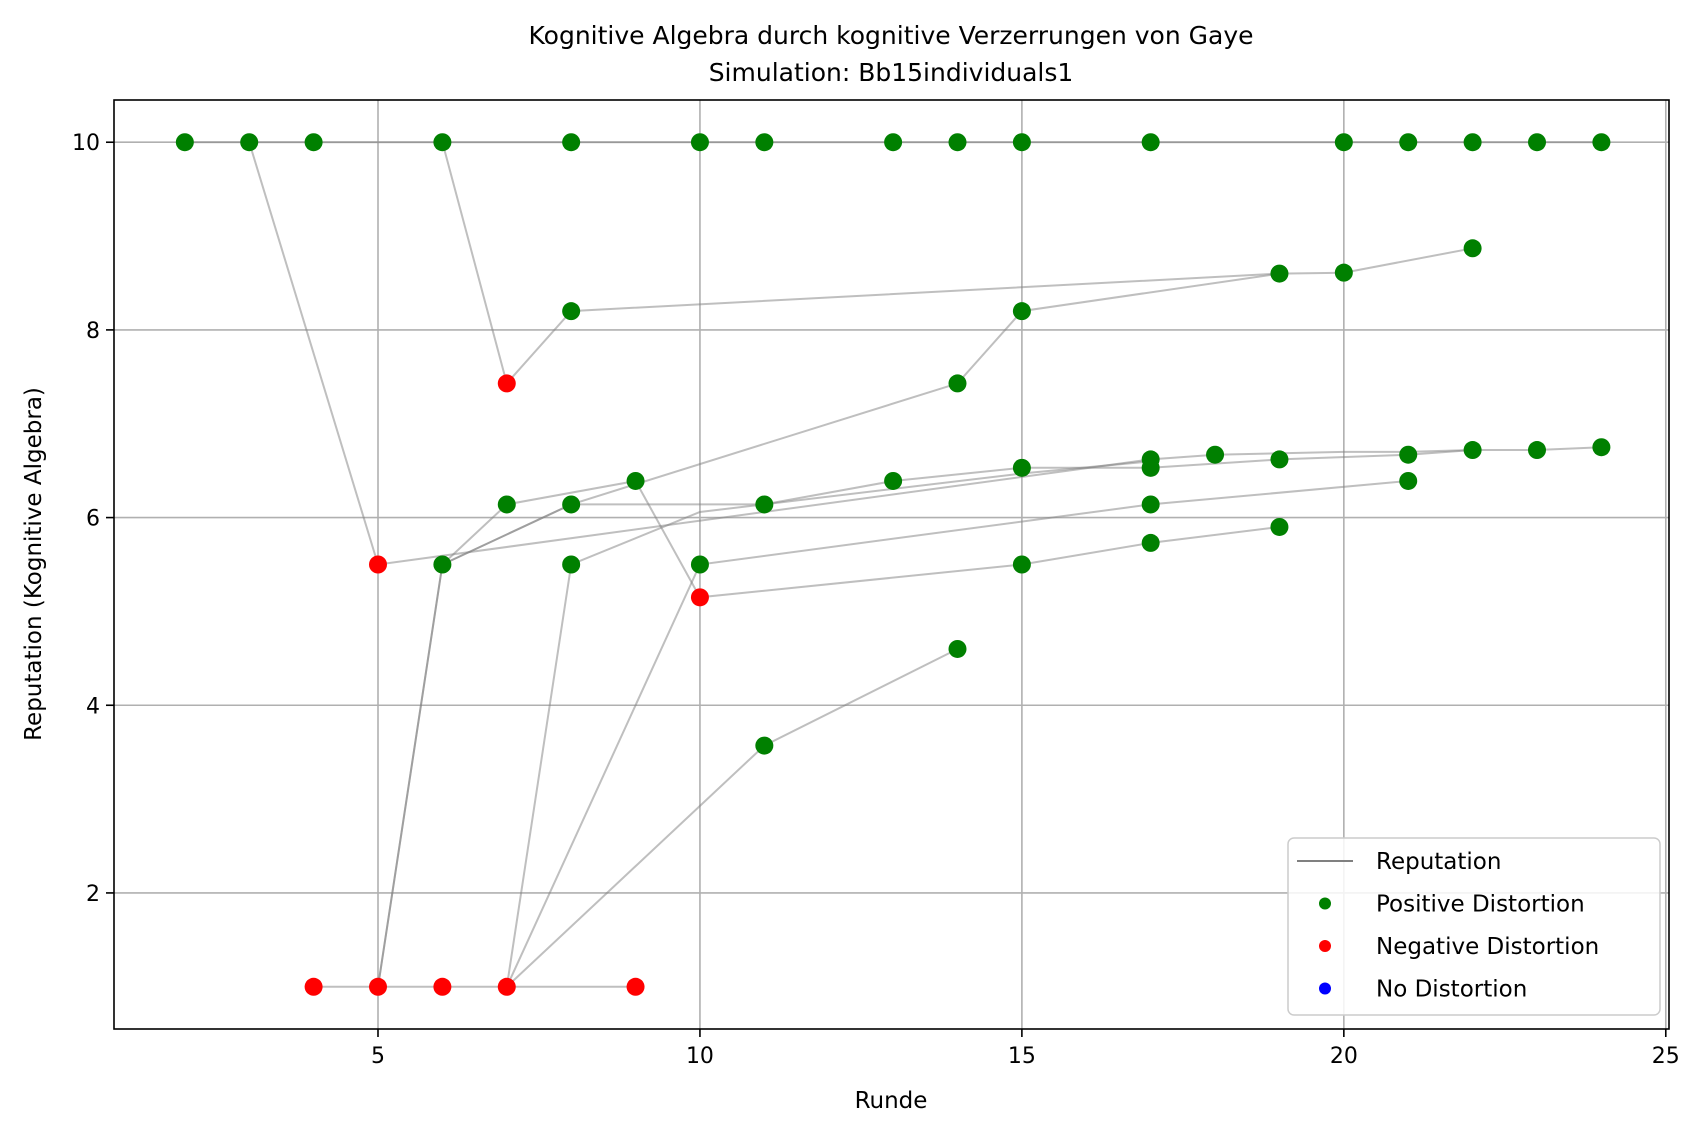 The image size is (1695, 1131). What do you see at coordinates (378, 1056) in the screenshot?
I see `x-tick-label: 5` at bounding box center [378, 1056].